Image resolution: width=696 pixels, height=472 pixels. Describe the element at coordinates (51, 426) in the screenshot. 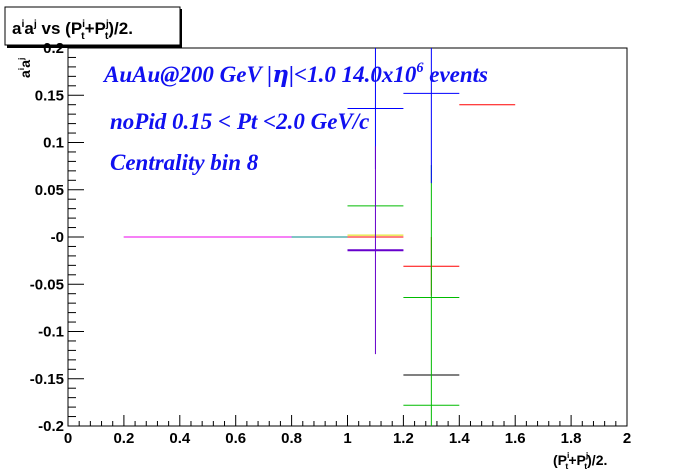

I see `y-tick-label: -0.2` at that location.